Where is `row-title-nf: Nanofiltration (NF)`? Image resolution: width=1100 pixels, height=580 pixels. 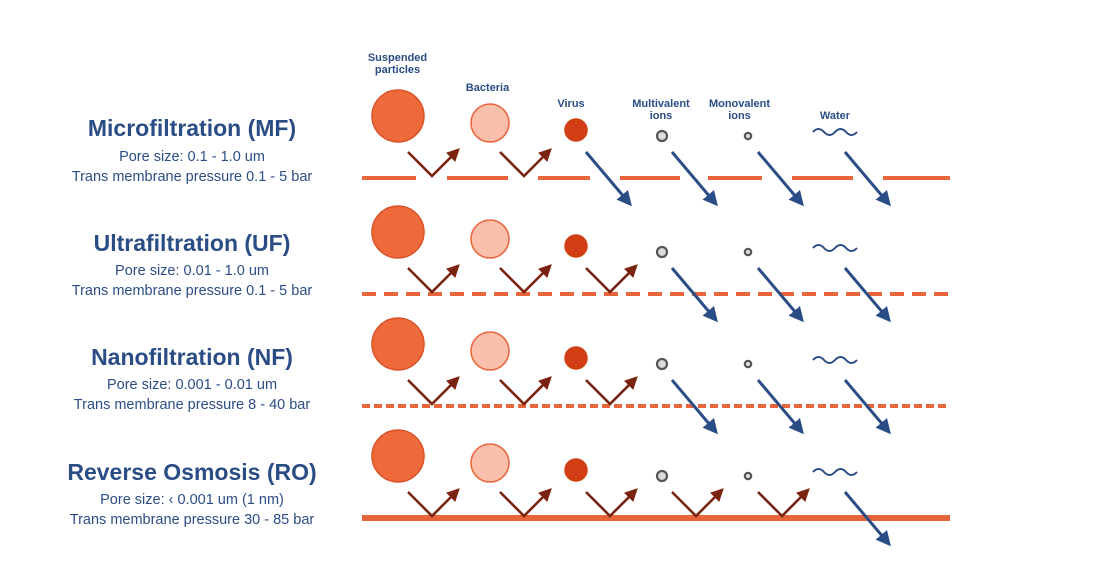
row-title-nf: Nanofiltration (NF) is located at coordinates (192, 357).